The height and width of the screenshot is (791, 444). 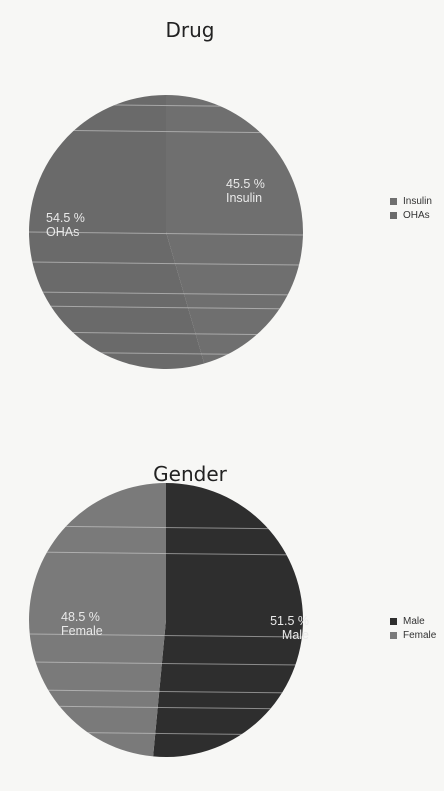 What do you see at coordinates (420, 635) in the screenshot?
I see `legend-label-female: Female` at bounding box center [420, 635].